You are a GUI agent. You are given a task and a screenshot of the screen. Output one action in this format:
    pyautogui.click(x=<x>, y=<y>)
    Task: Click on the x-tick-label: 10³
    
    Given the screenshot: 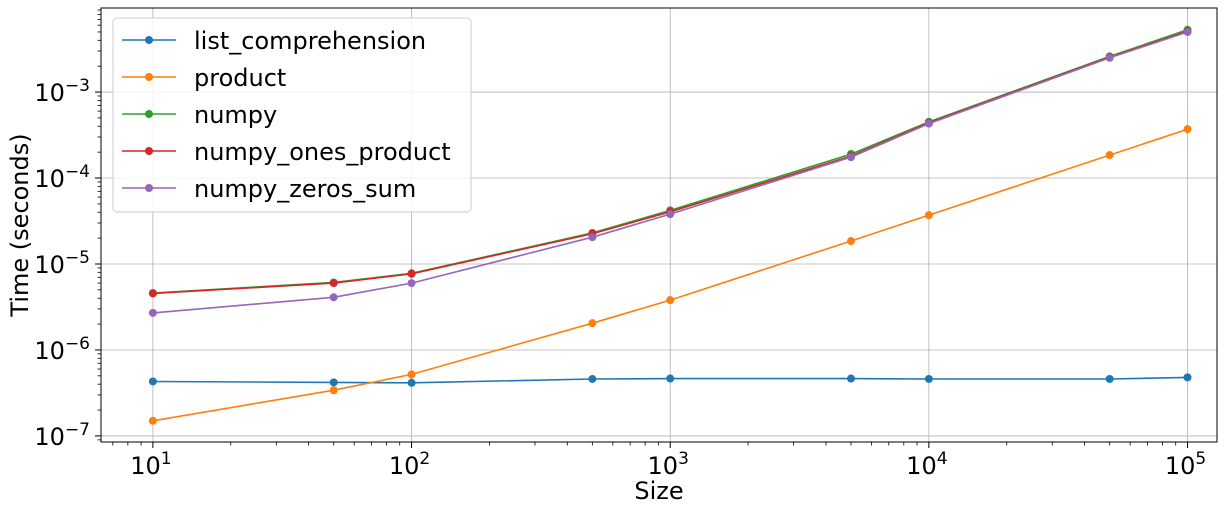 What is the action you would take?
    pyautogui.click(x=668, y=464)
    